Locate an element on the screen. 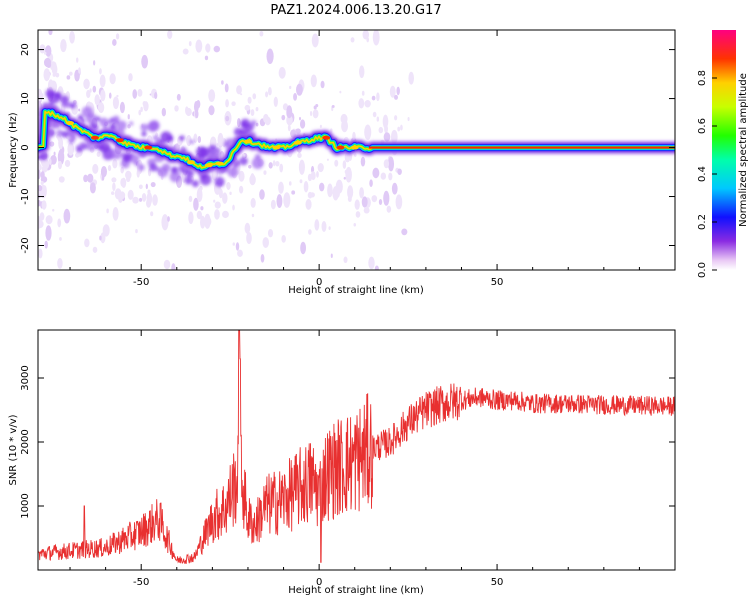  snr-ytick-label: 1000 is located at coordinates (25, 505).